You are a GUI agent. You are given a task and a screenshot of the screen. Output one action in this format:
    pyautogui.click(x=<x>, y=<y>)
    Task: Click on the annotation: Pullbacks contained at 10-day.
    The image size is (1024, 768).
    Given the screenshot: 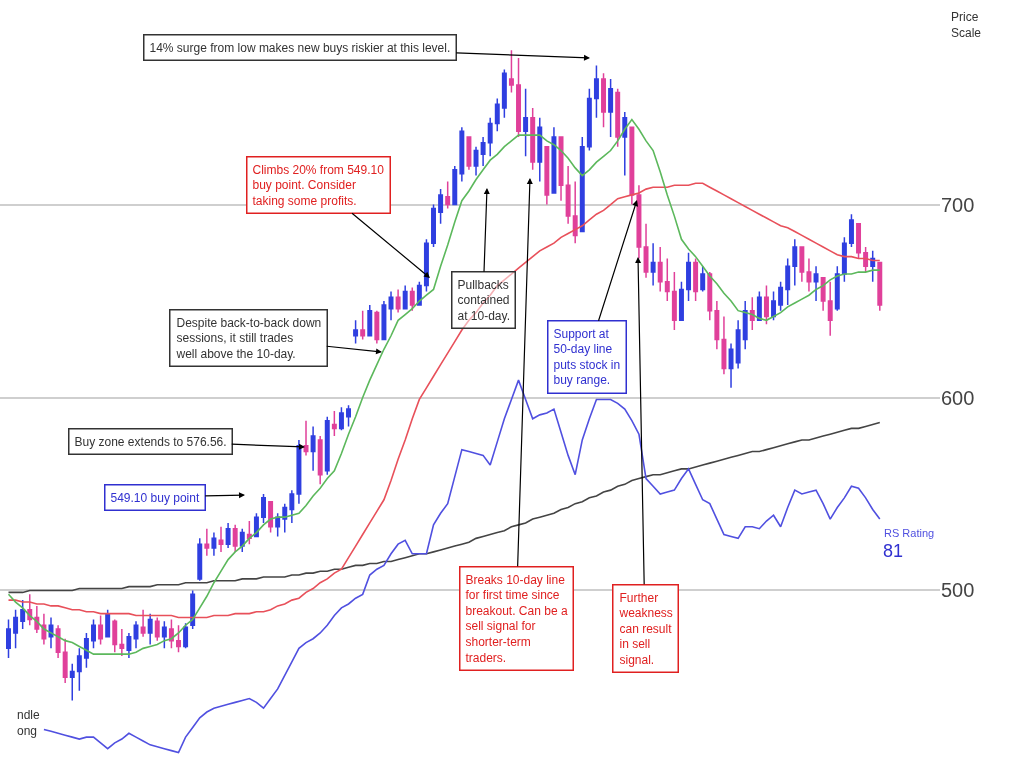 What is the action you would take?
    pyautogui.click(x=483, y=300)
    